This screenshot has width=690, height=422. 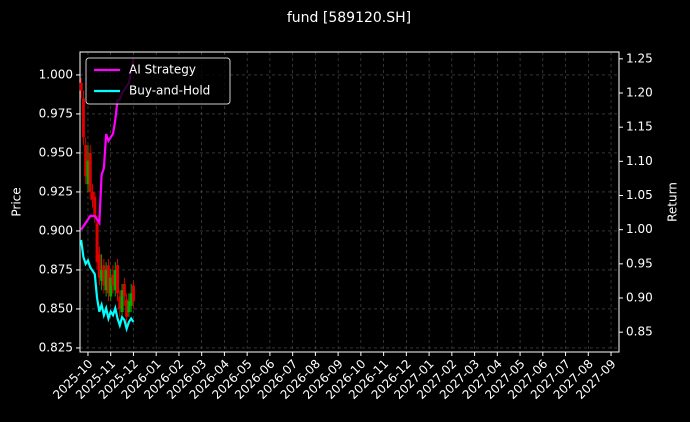 What do you see at coordinates (639, 263) in the screenshot?
I see `y2-tick-label: 0.95` at bounding box center [639, 263].